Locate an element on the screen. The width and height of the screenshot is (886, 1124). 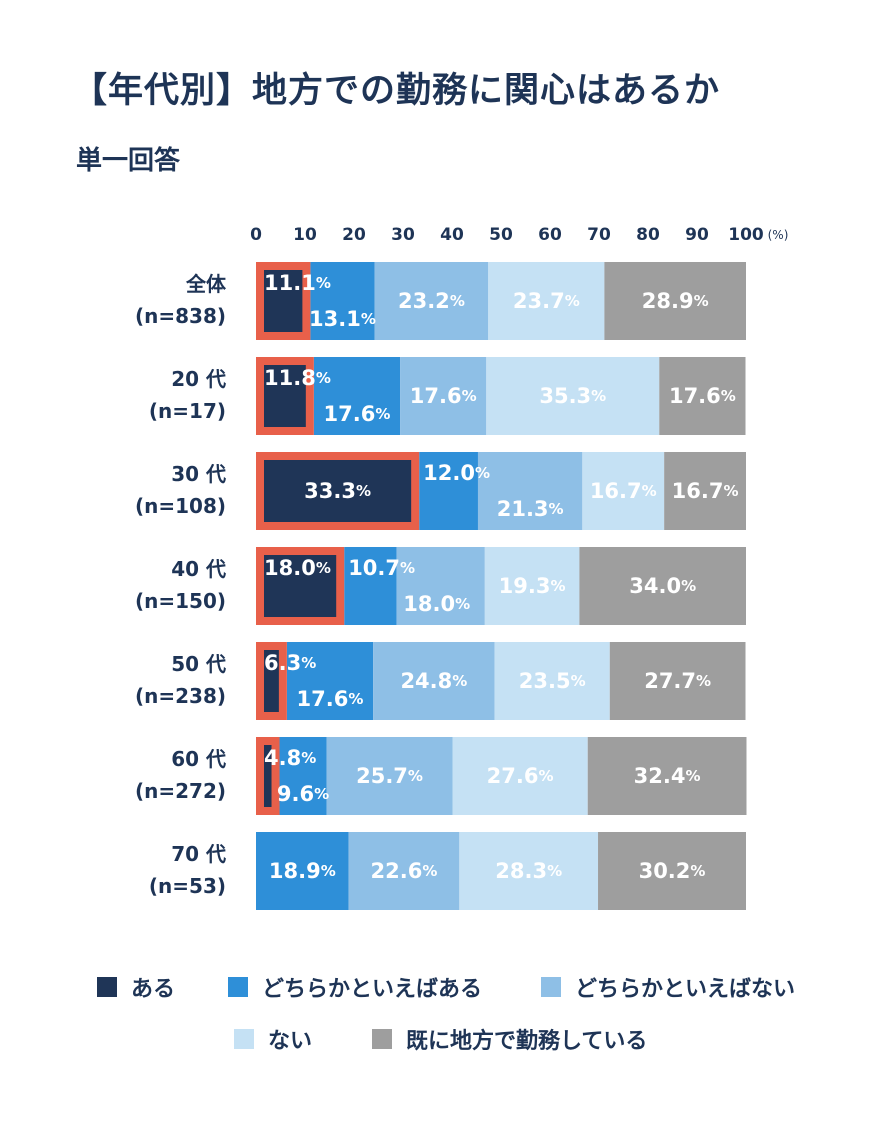
legend-swatch-dochiraka-aru is located at coordinates (238, 987).